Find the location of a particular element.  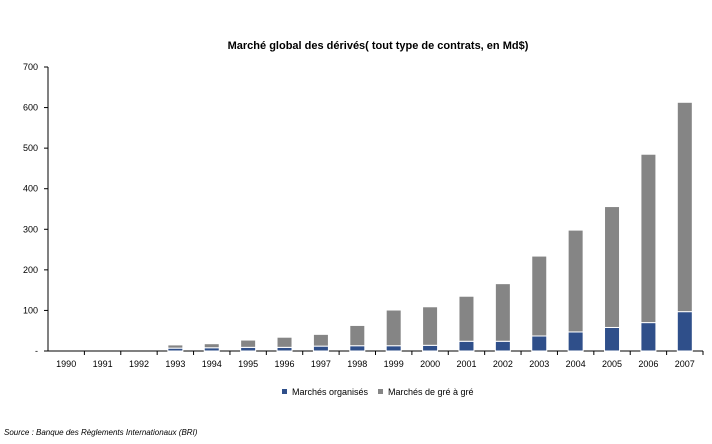

y-axis: - 100 200 300 400 500 600 700 is located at coordinates (36, 209).